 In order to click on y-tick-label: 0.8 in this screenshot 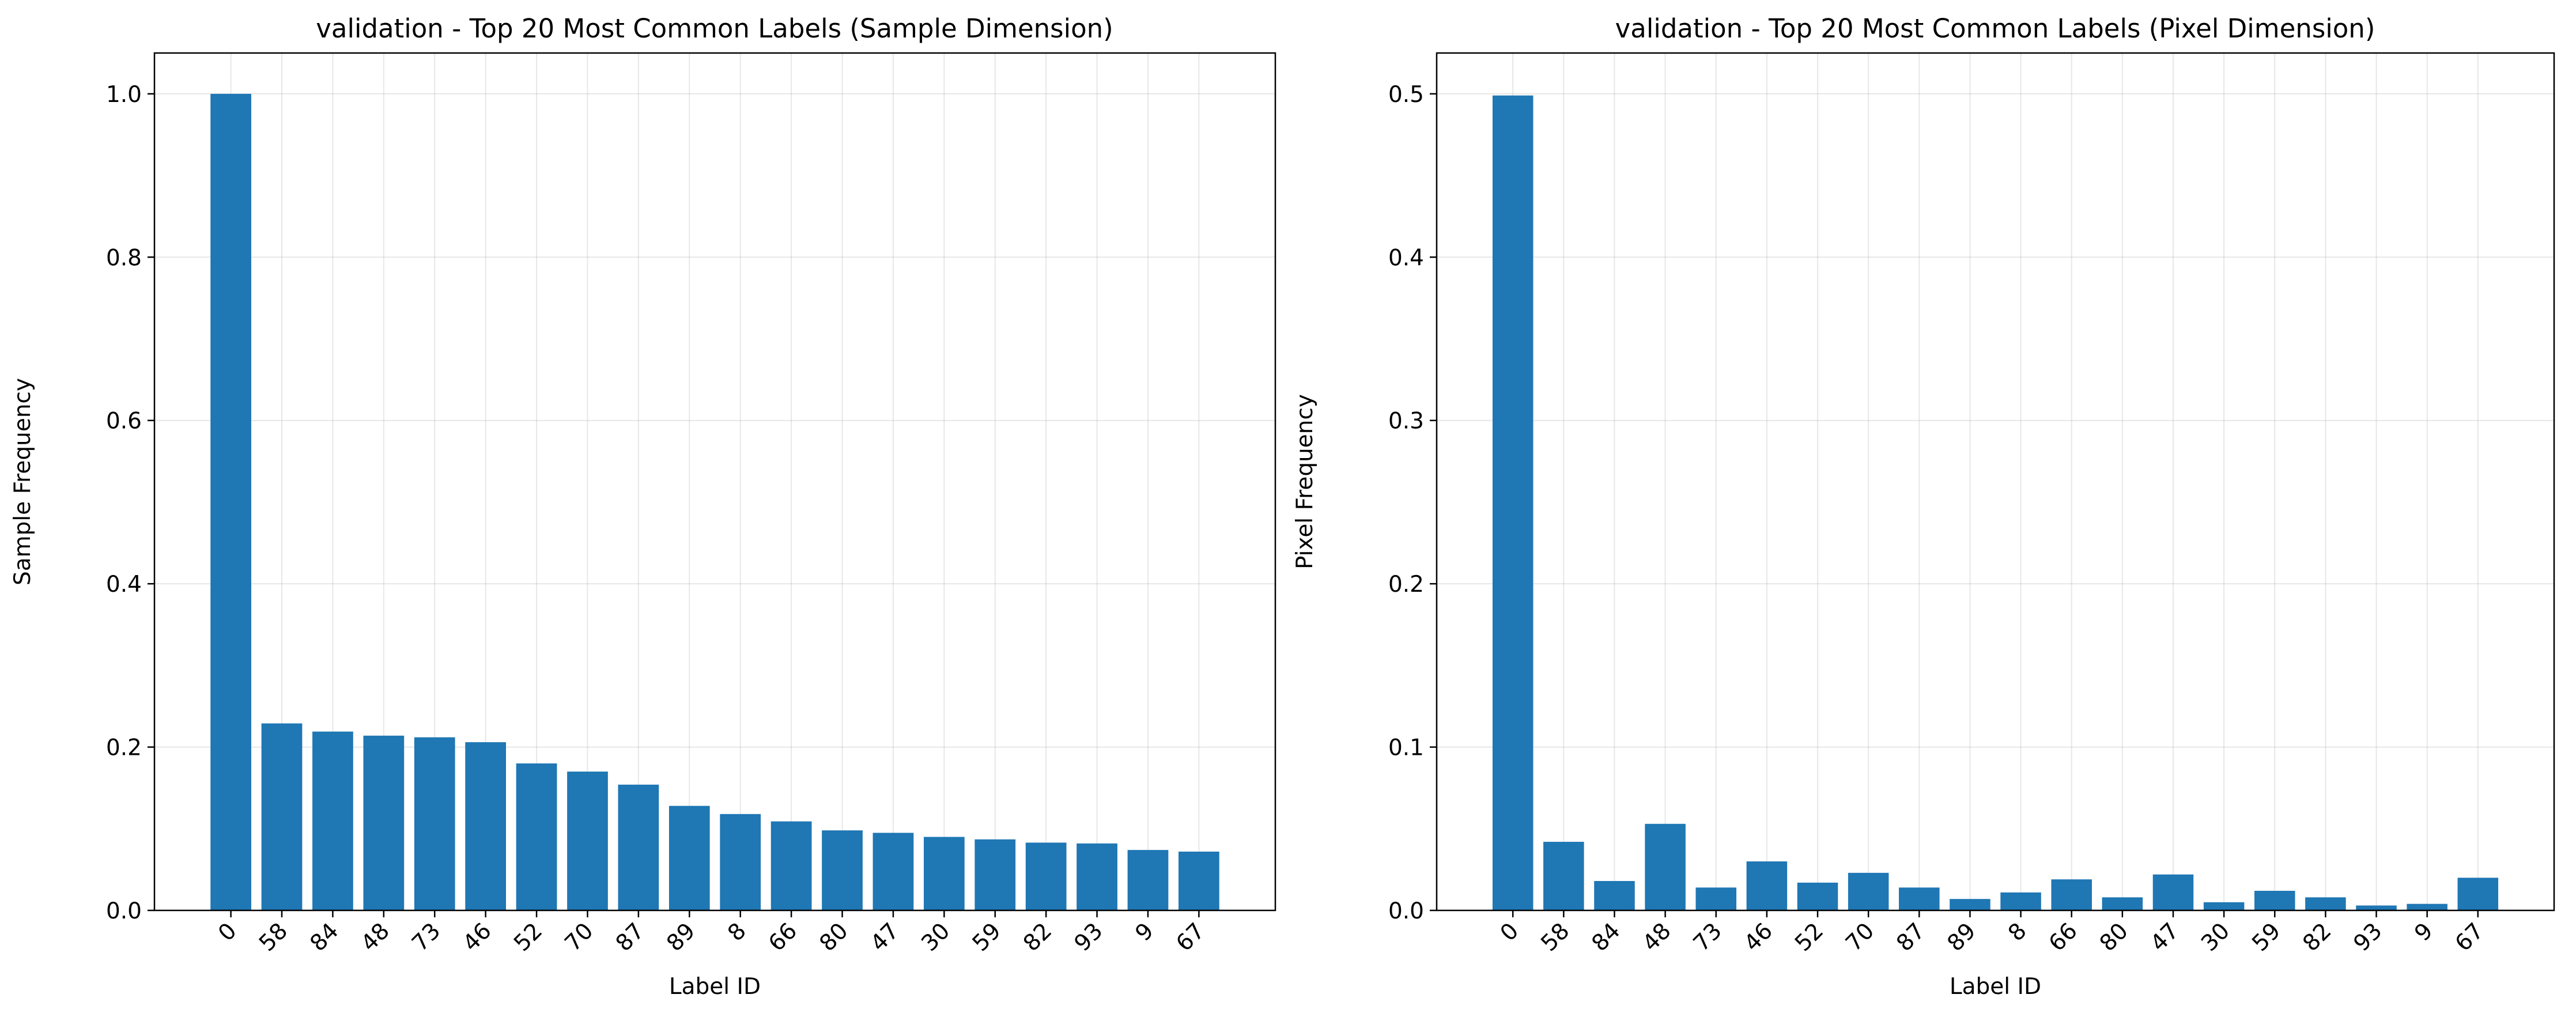, I will do `click(124, 258)`.